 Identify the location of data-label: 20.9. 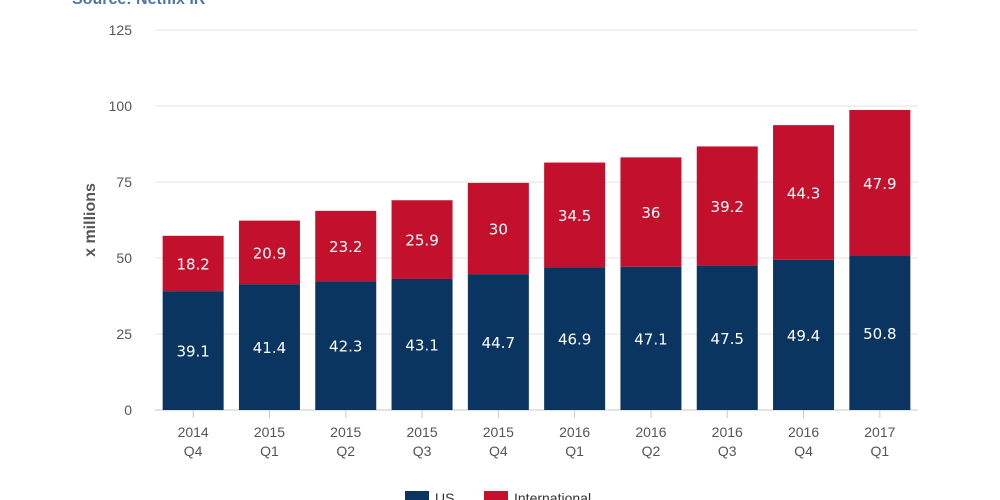
(269, 253).